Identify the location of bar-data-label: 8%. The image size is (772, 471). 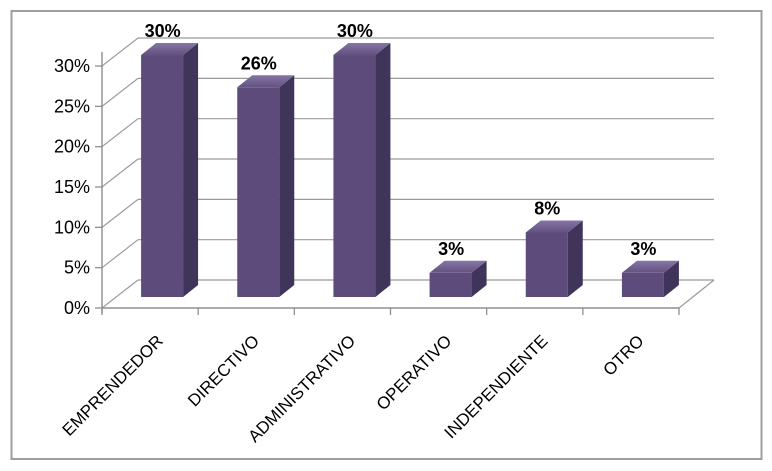
(547, 208).